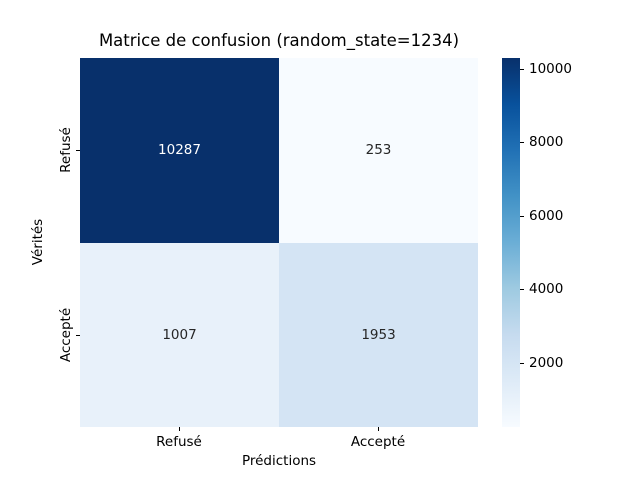 The image size is (640, 480). What do you see at coordinates (66, 335) in the screenshot?
I see `y-tick-label-accepte: Accepté` at bounding box center [66, 335].